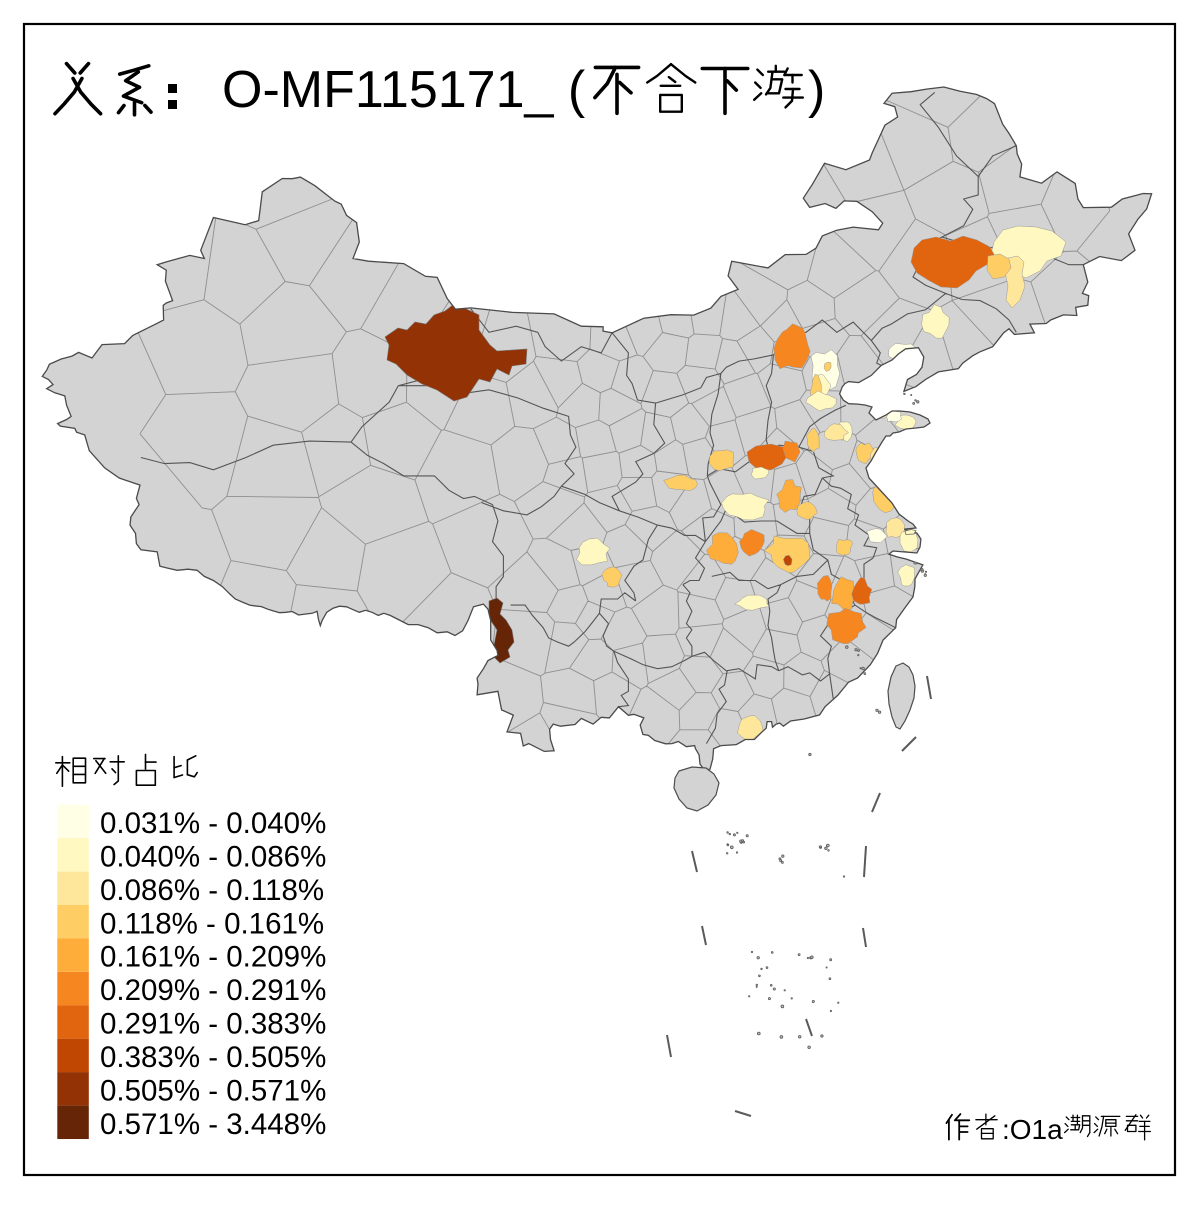 This screenshot has width=1200, height=1205. What do you see at coordinates (212, 923) in the screenshot?
I see `svg-text: 0.118% - 0.161%` at bounding box center [212, 923].